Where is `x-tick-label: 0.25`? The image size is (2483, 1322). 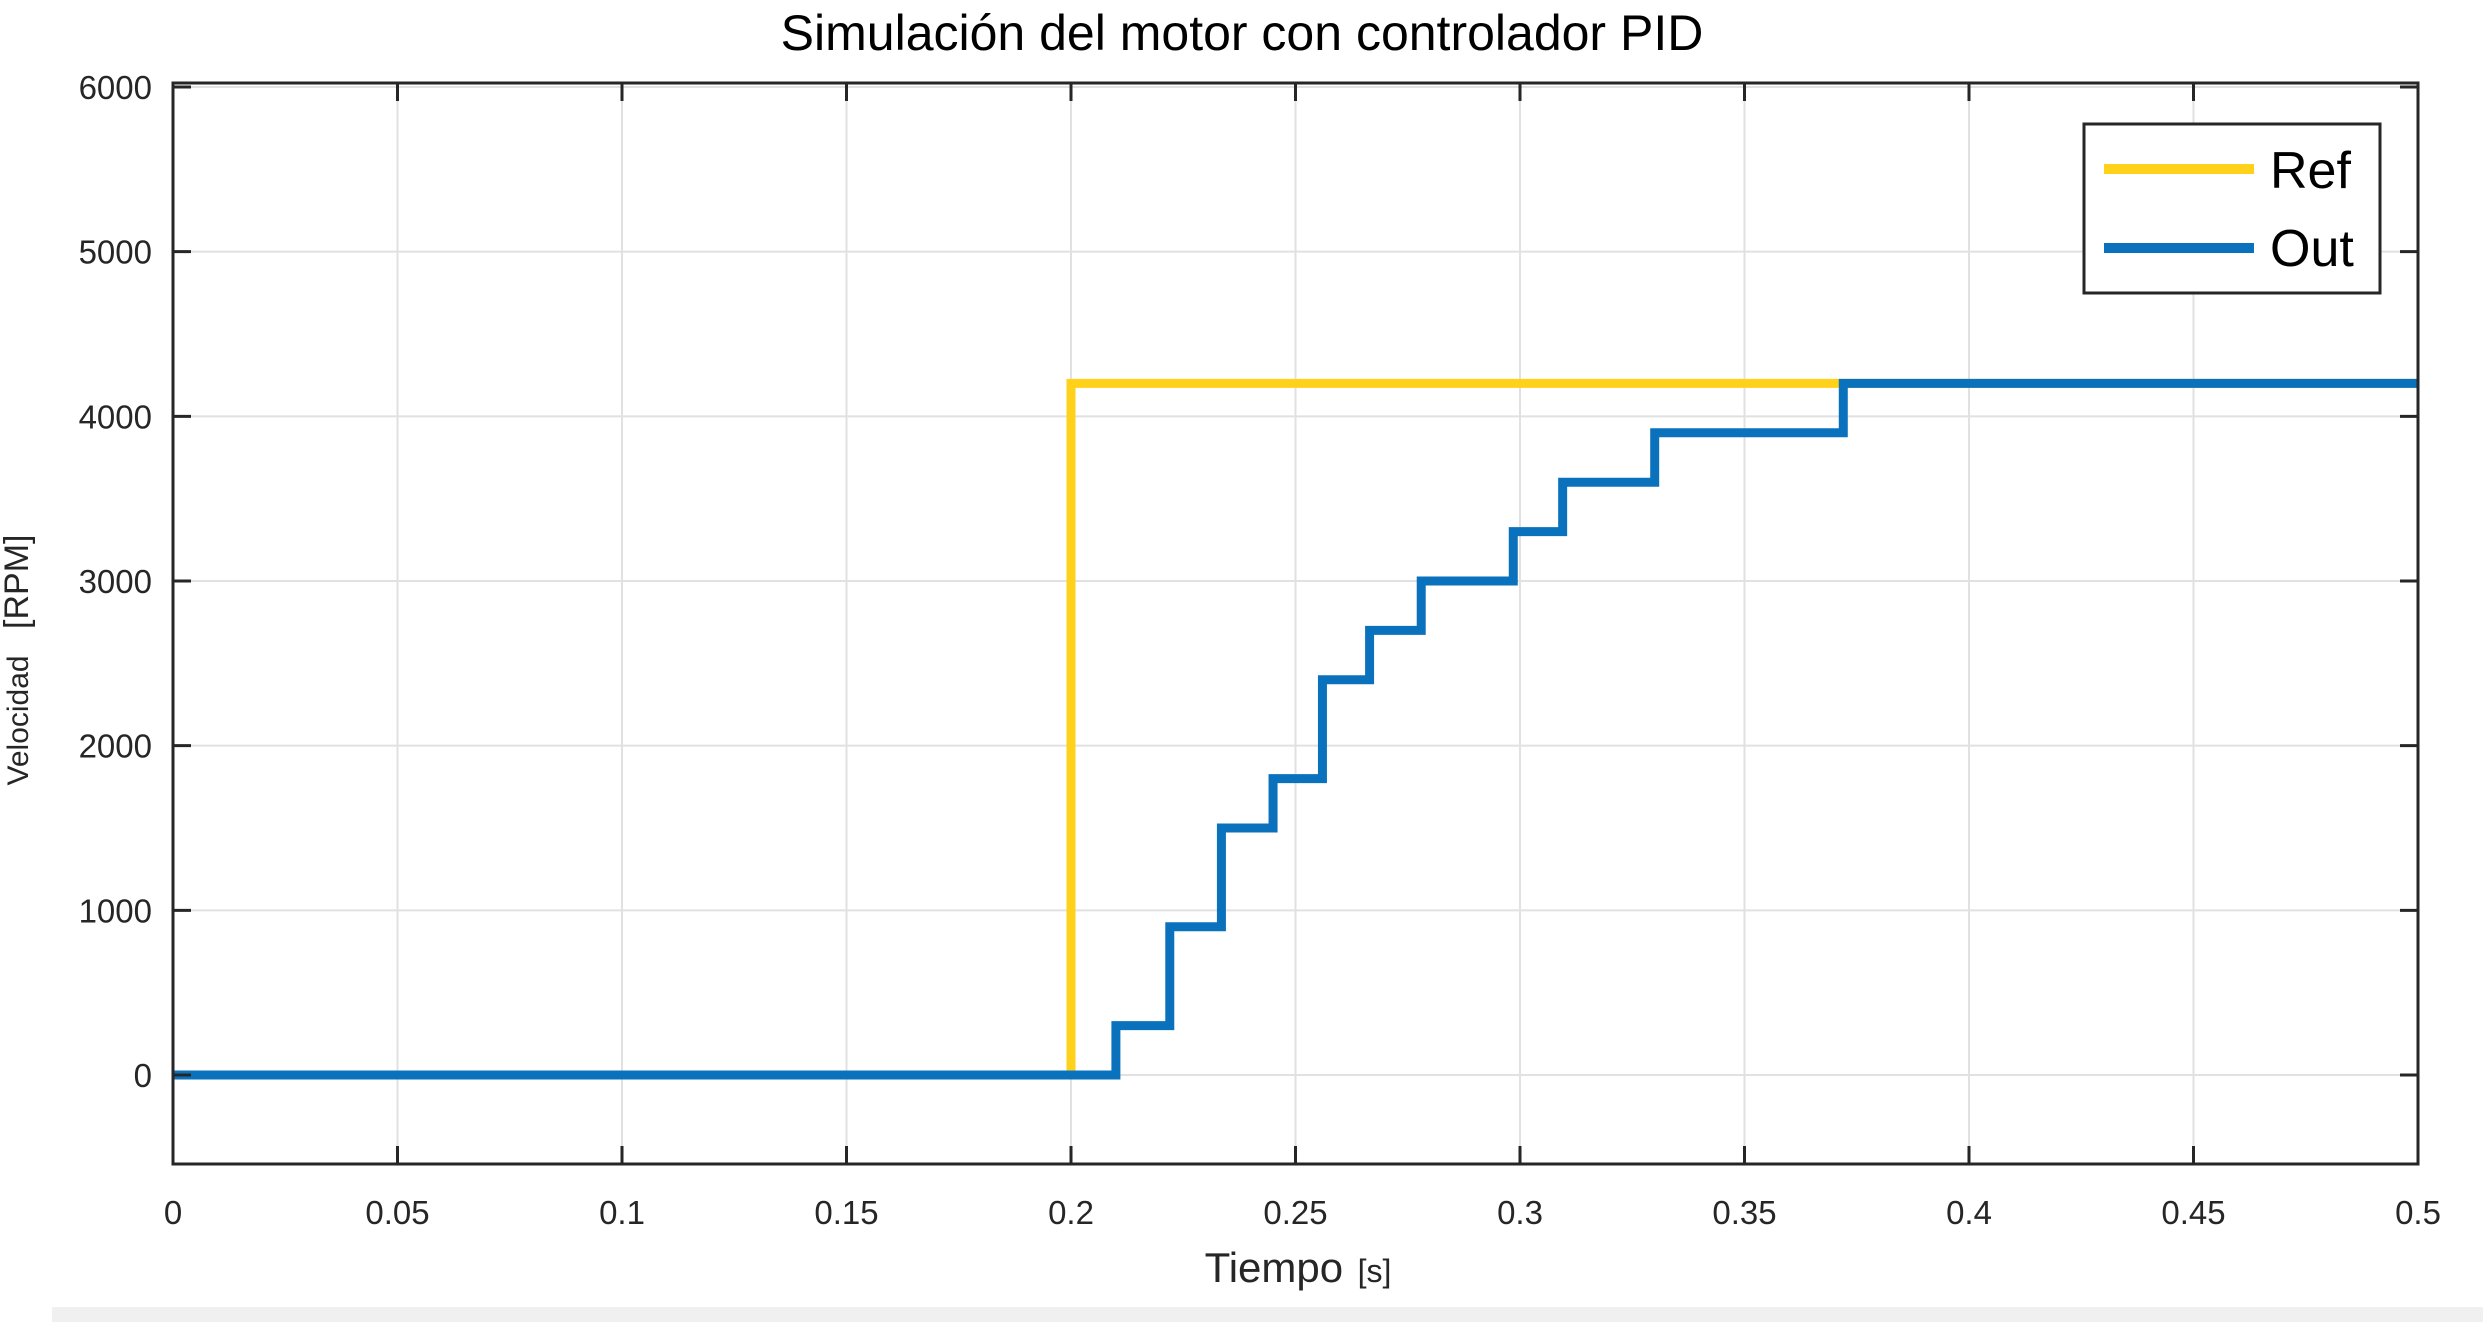
x-tick-label: 0.25 is located at coordinates (1295, 1212).